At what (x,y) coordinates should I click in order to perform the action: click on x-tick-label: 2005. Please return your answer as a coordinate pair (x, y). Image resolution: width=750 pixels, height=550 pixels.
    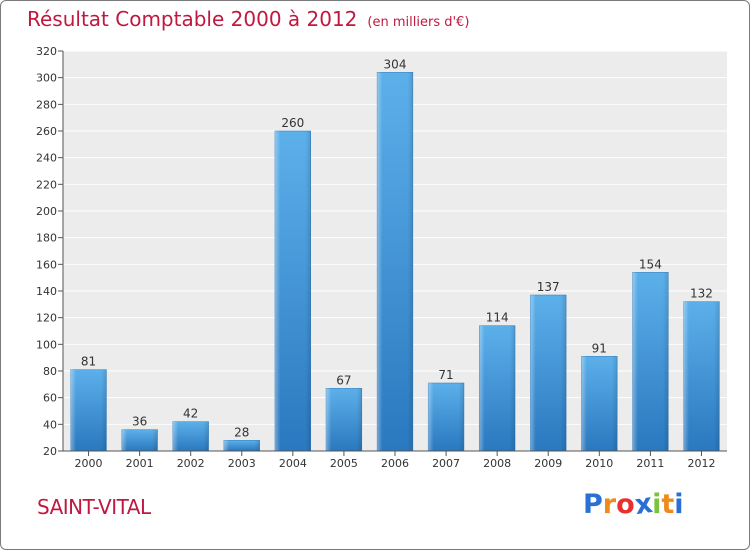
    Looking at the image, I should click on (344, 463).